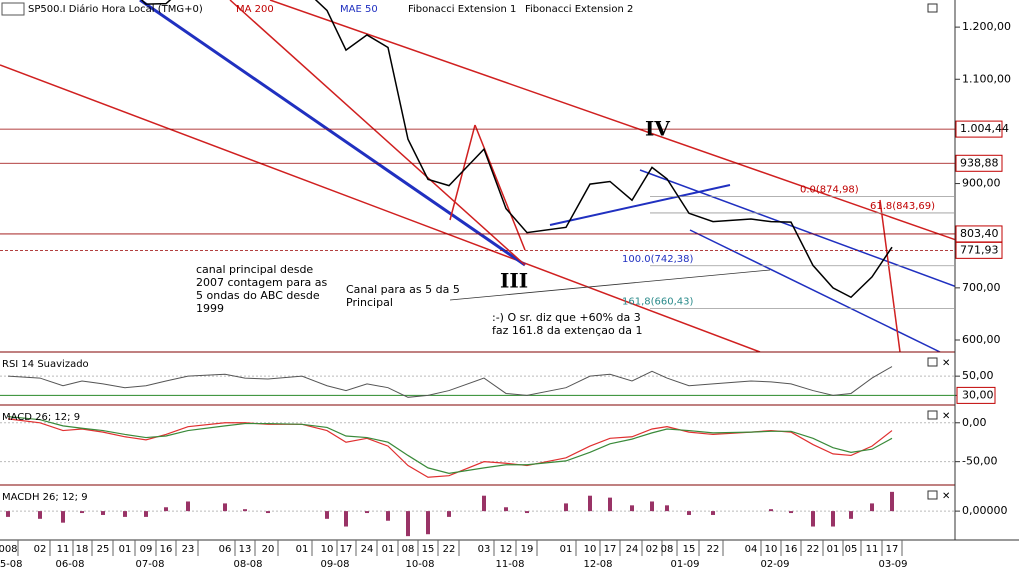  What do you see at coordinates (11, 564) in the screenshot?
I see `month-label: 05-08` at bounding box center [11, 564].